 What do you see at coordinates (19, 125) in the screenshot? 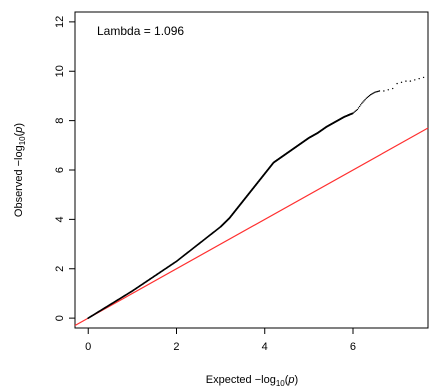
I see `y-label-close-paren: )` at bounding box center [19, 125].